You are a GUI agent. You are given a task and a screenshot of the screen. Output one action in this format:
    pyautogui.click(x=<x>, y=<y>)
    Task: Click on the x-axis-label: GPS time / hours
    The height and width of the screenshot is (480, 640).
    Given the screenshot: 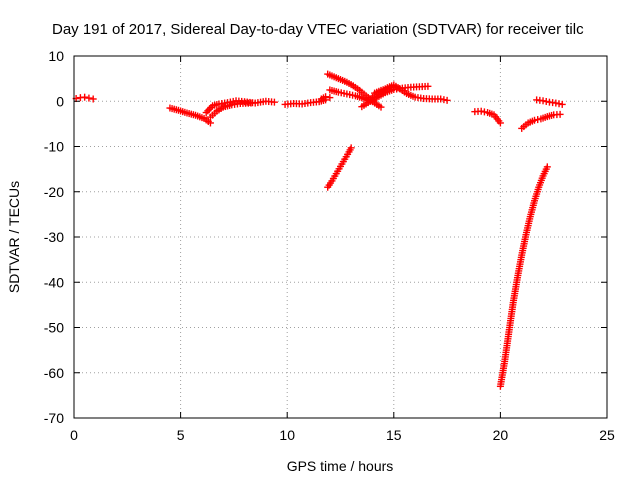 What is the action you would take?
    pyautogui.click(x=340, y=466)
    